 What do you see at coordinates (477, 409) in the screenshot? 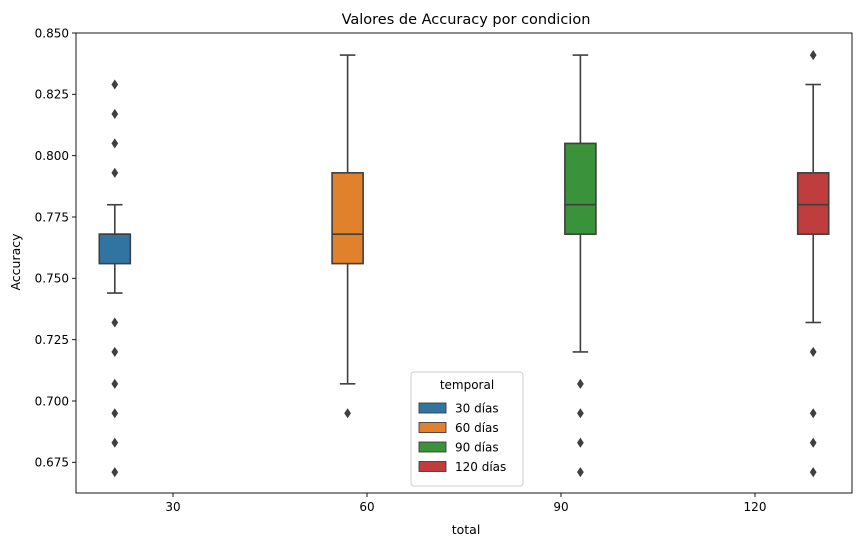
I see `legend-label: 30 días` at bounding box center [477, 409].